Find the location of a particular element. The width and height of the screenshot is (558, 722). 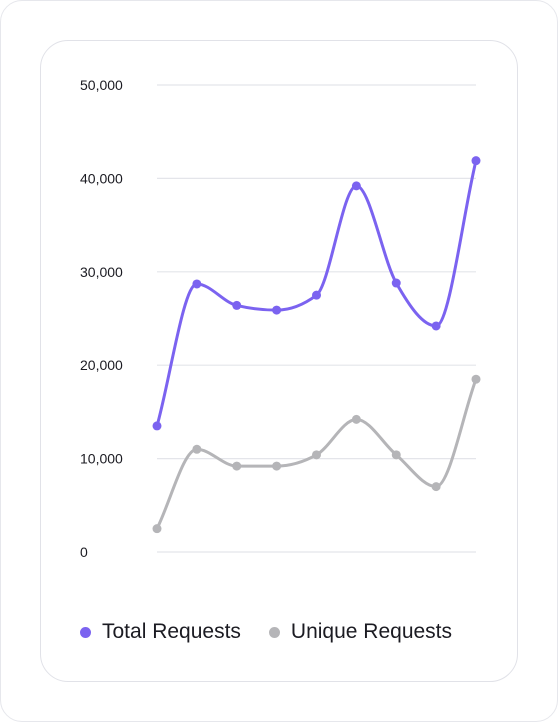

y-tick-label: 0 is located at coordinates (84, 552).